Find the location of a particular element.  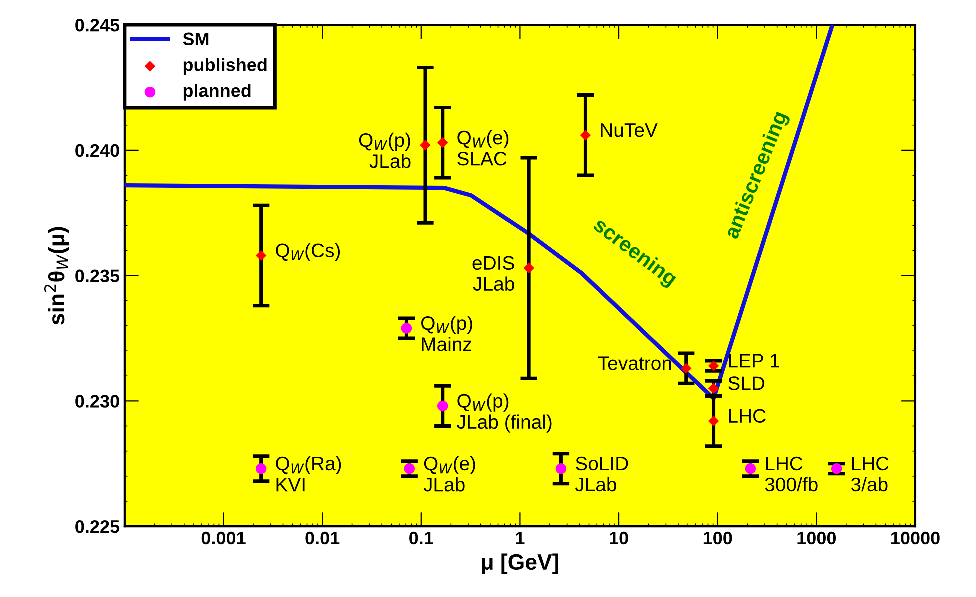

annotation: Q$_{W}$(Cs) is located at coordinates (308, 252).